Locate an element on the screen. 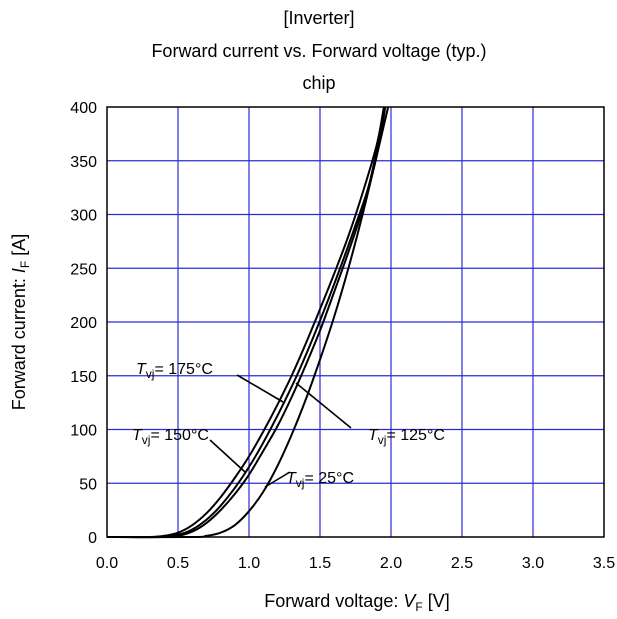  y-axis-label-symbol: I is located at coordinates (19, 270).